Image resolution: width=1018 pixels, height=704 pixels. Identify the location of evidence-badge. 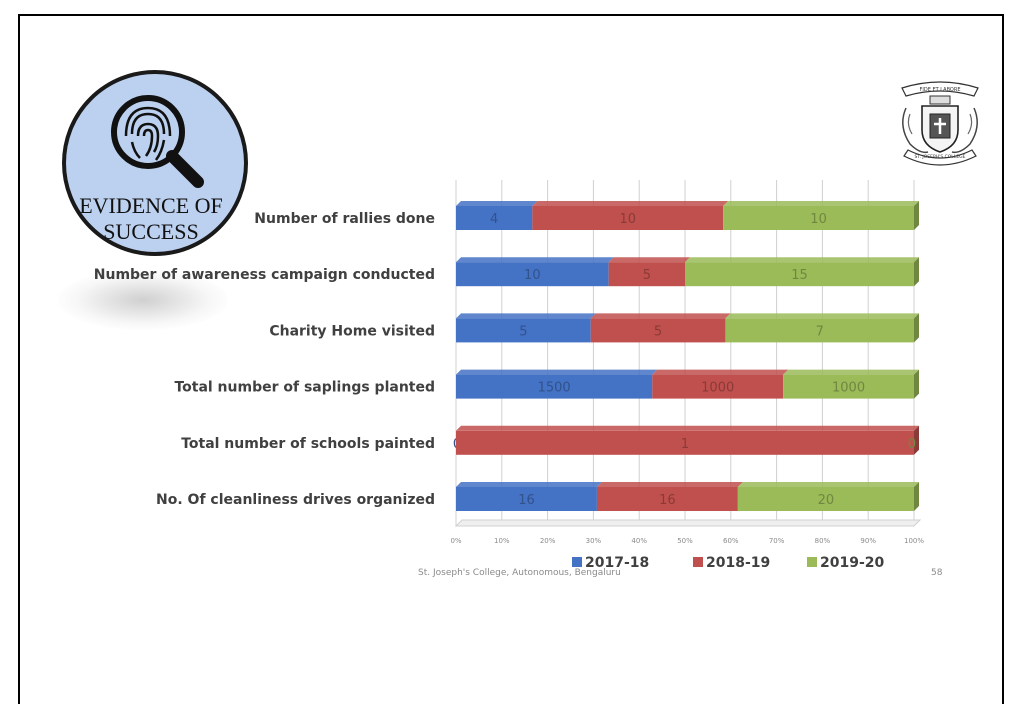
(155, 163).